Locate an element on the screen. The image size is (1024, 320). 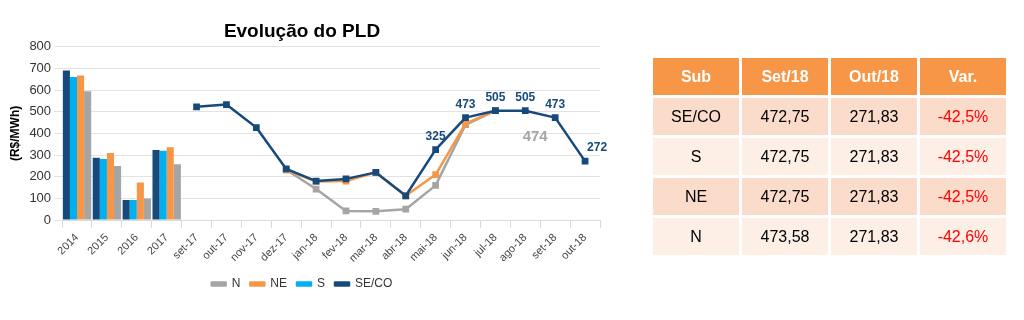
category-label: N is located at coordinates (696, 236).